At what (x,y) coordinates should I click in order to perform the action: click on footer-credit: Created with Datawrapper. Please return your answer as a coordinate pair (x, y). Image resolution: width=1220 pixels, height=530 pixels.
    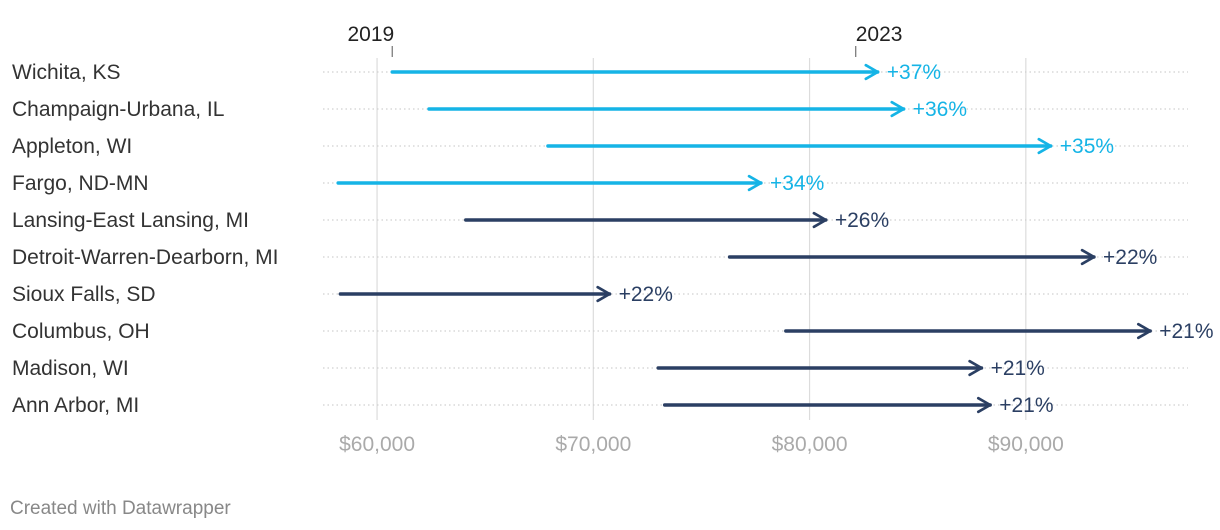
    Looking at the image, I should click on (120, 508).